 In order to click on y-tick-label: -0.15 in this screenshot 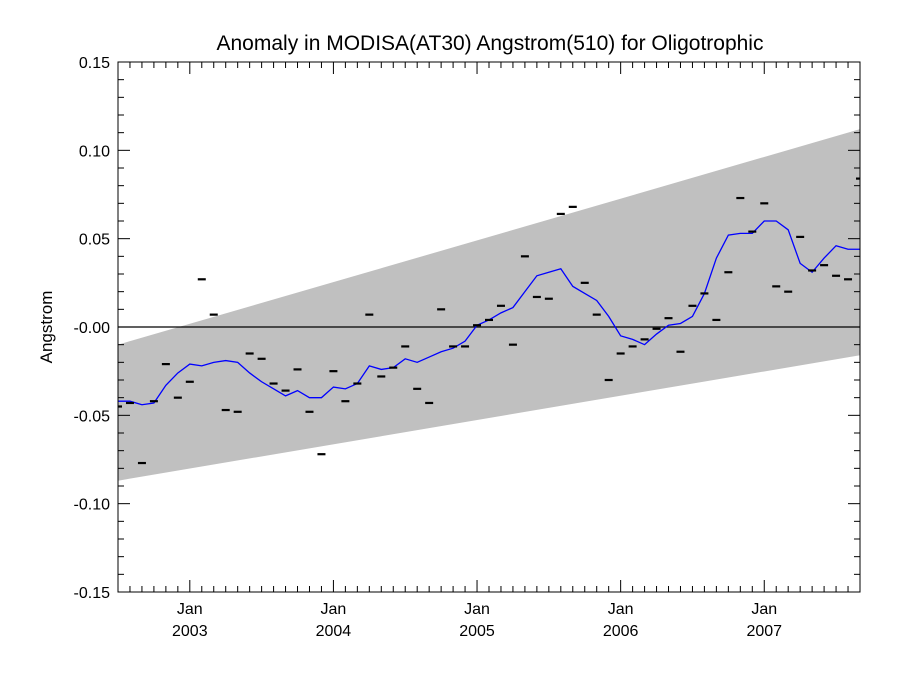, I will do `click(92, 593)`.